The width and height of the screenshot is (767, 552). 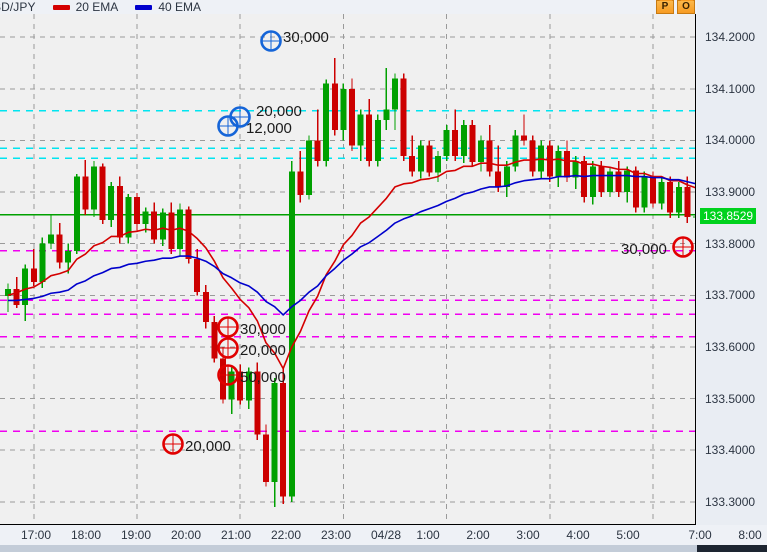 What do you see at coordinates (730, 398) in the screenshot?
I see `price-axis-tick: 133.5000` at bounding box center [730, 398].